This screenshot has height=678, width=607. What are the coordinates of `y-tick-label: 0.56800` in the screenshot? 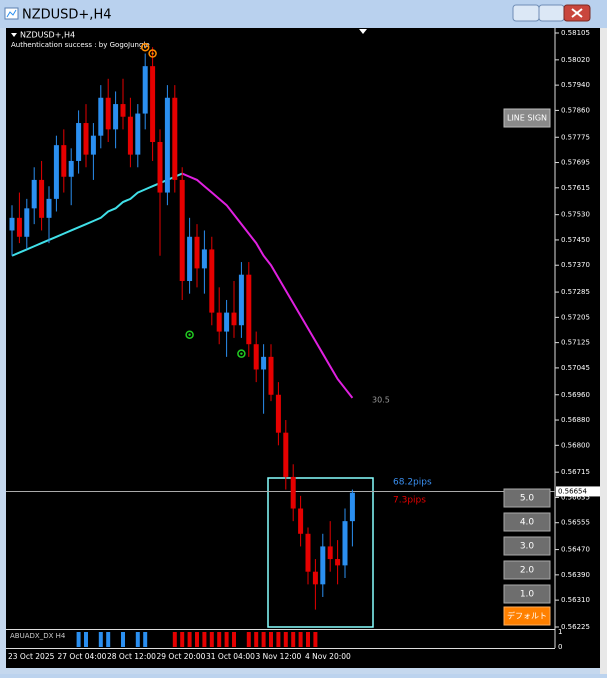 It's located at (575, 445).